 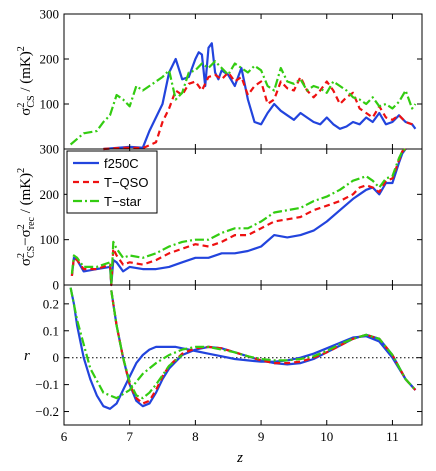 What do you see at coordinates (26, 81) in the screenshot?
I see `panel-top-ylabel: σ2CS / (mK)2` at bounding box center [26, 81].